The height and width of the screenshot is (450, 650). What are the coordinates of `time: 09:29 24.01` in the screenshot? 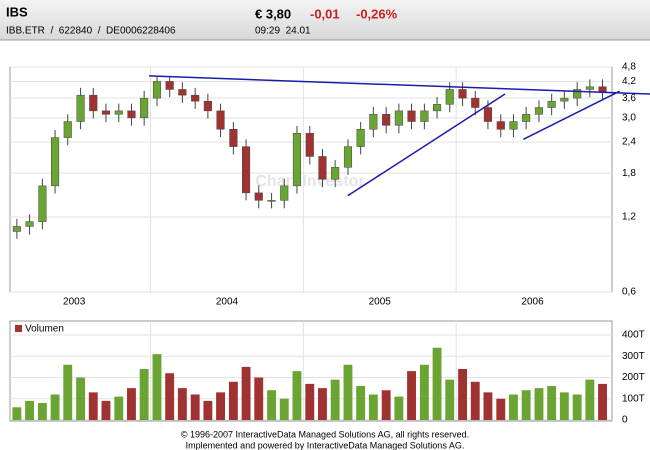 It's located at (283, 31).